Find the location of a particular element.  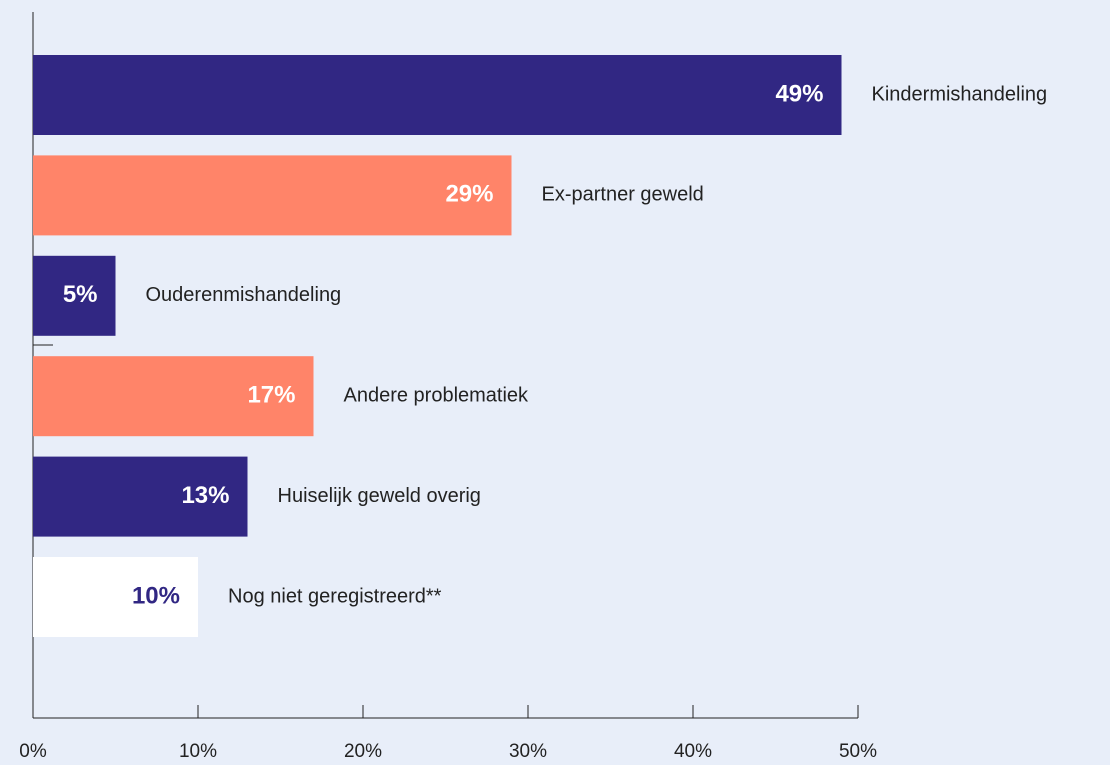

value-label: 5% is located at coordinates (80, 294).